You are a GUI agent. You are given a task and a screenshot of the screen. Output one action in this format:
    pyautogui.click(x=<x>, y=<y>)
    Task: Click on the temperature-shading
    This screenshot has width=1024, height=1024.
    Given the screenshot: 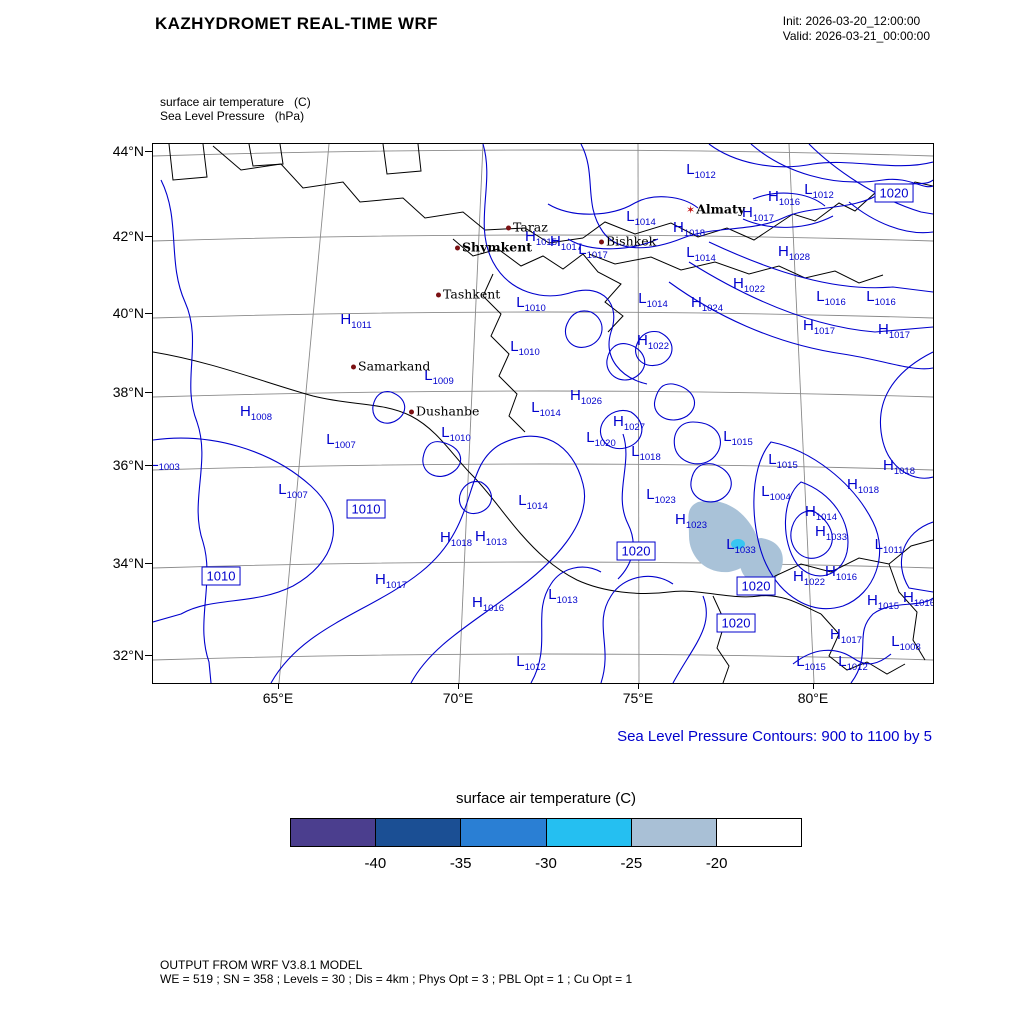 What is the action you would take?
    pyautogui.click(x=735, y=541)
    